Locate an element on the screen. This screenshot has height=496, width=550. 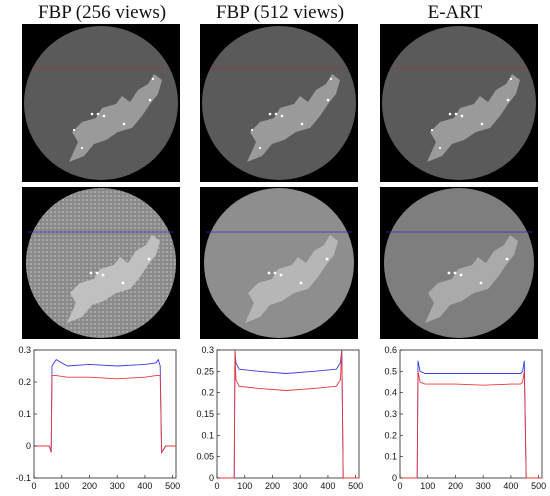
y-tick-label: 0.25 is located at coordinates (205, 371).